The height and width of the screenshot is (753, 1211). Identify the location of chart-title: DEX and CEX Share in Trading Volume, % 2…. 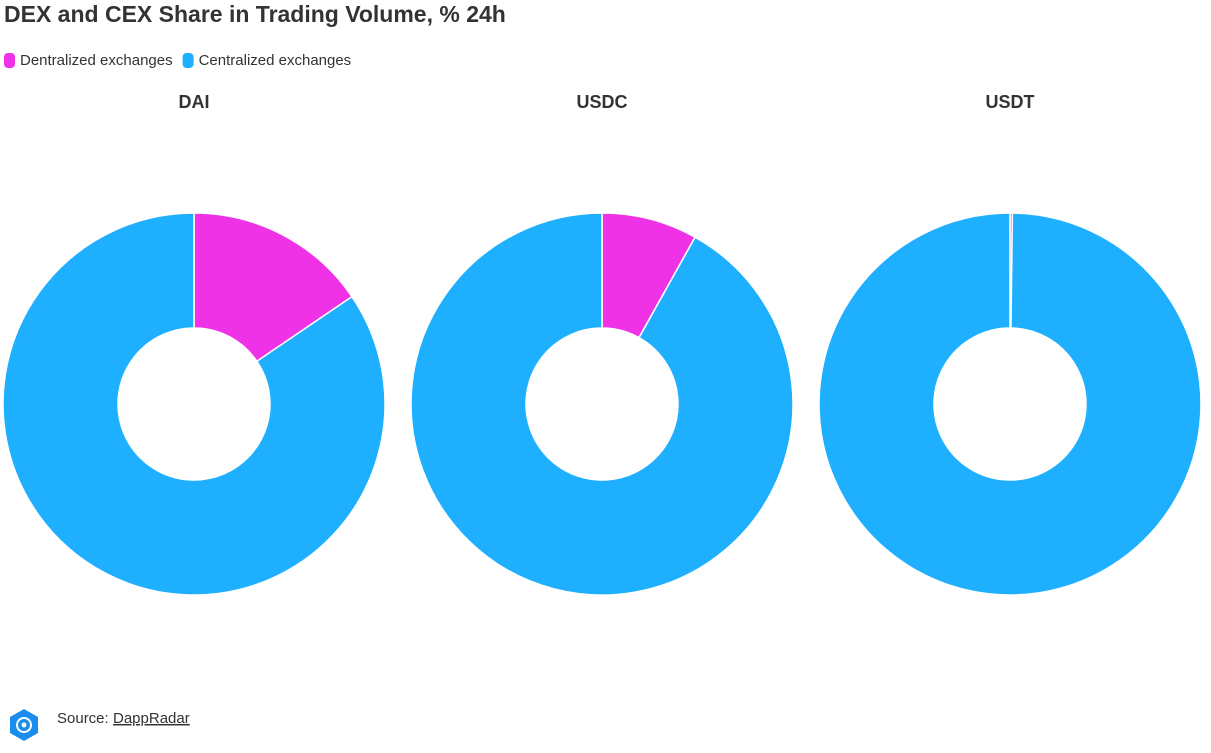
(255, 14).